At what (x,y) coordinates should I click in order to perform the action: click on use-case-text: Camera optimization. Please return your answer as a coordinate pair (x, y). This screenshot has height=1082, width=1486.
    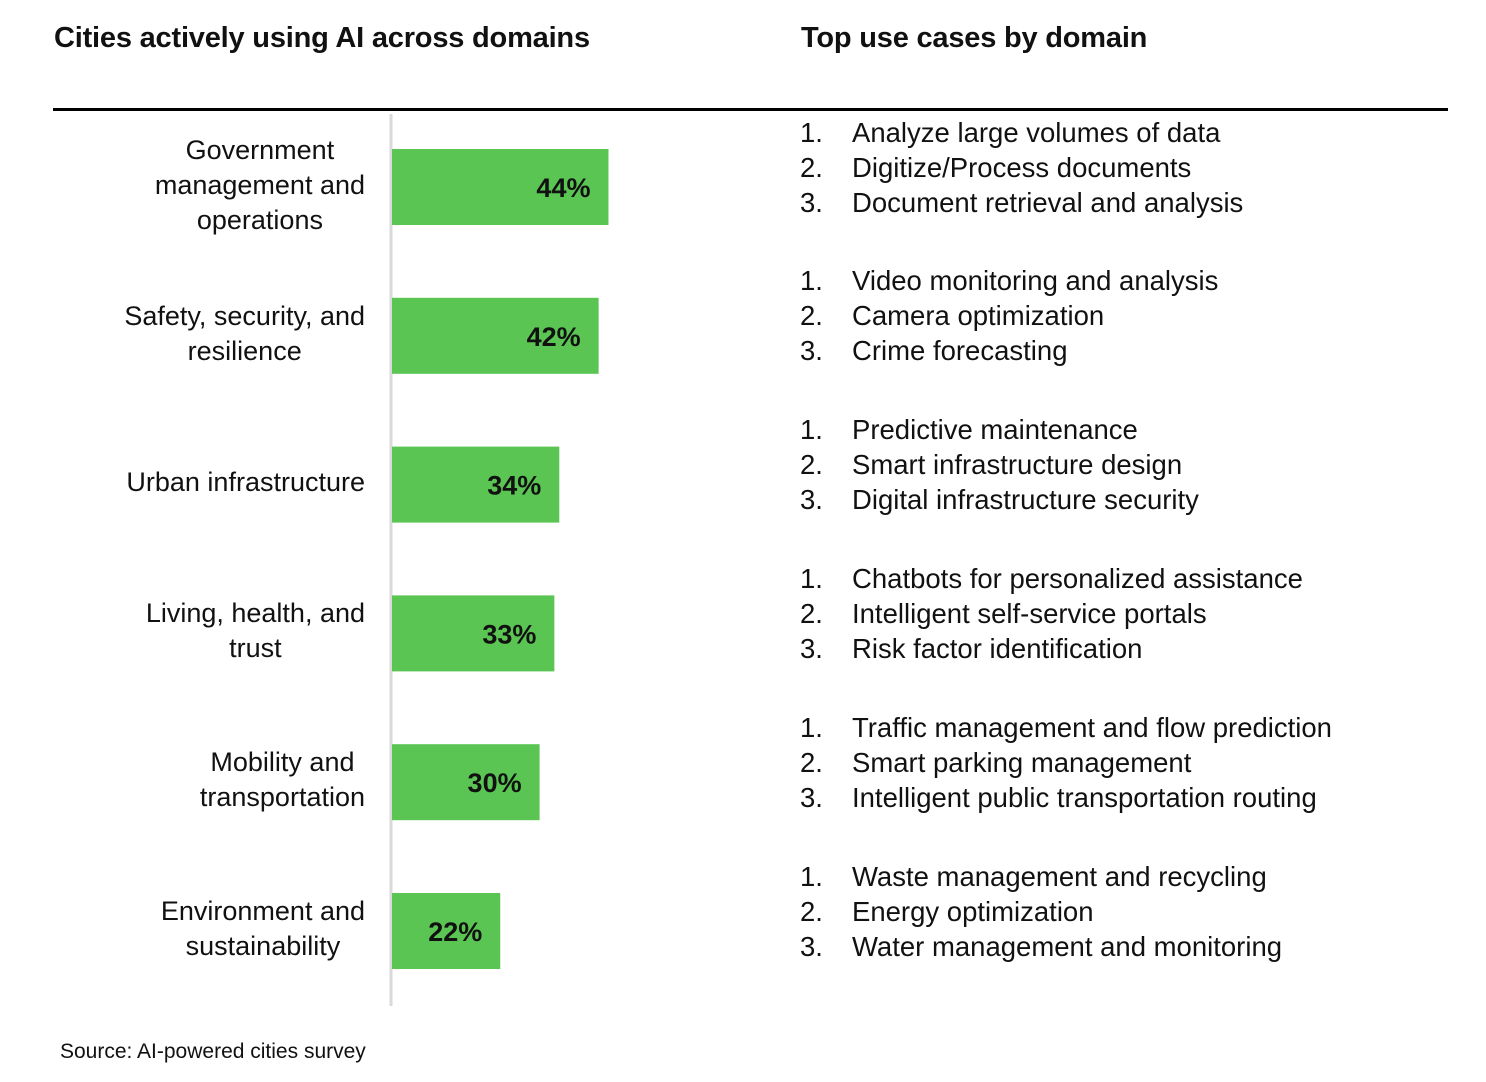
    Looking at the image, I should click on (978, 316).